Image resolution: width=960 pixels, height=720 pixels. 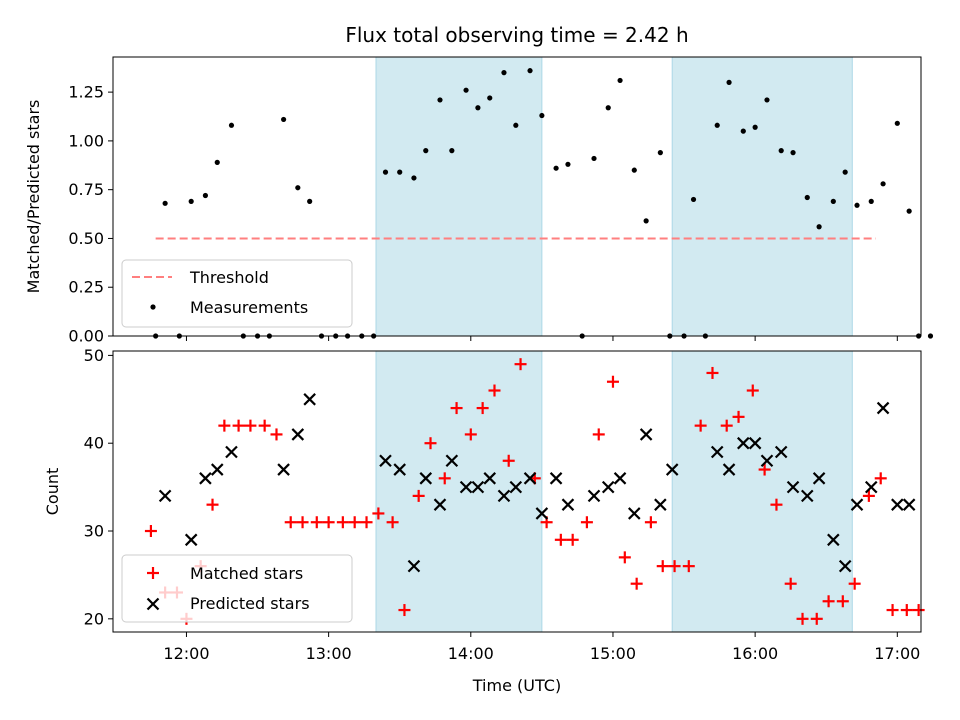 I want to click on legend-measurements-label: Measurements, so click(x=249, y=307).